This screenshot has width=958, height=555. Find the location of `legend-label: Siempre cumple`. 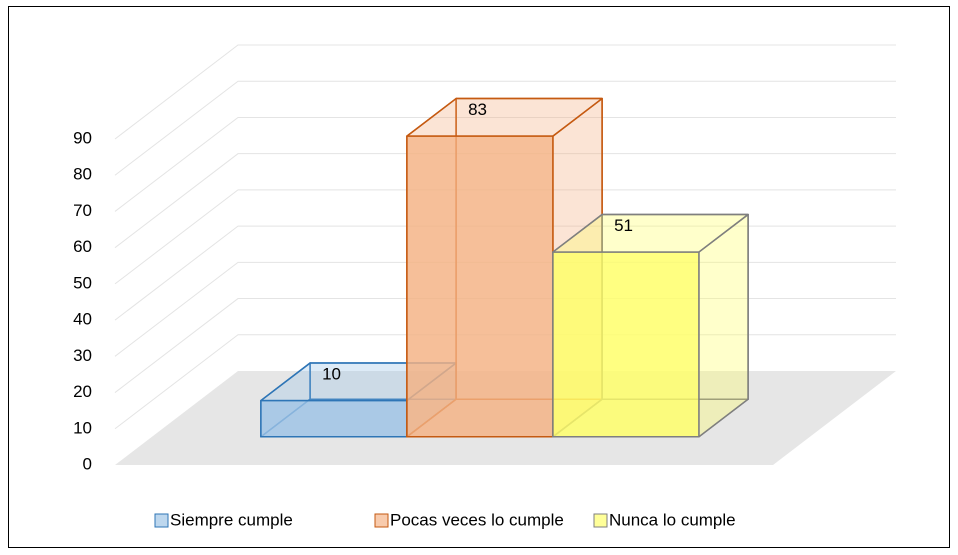

legend-label: Siempre cumple is located at coordinates (231, 519).